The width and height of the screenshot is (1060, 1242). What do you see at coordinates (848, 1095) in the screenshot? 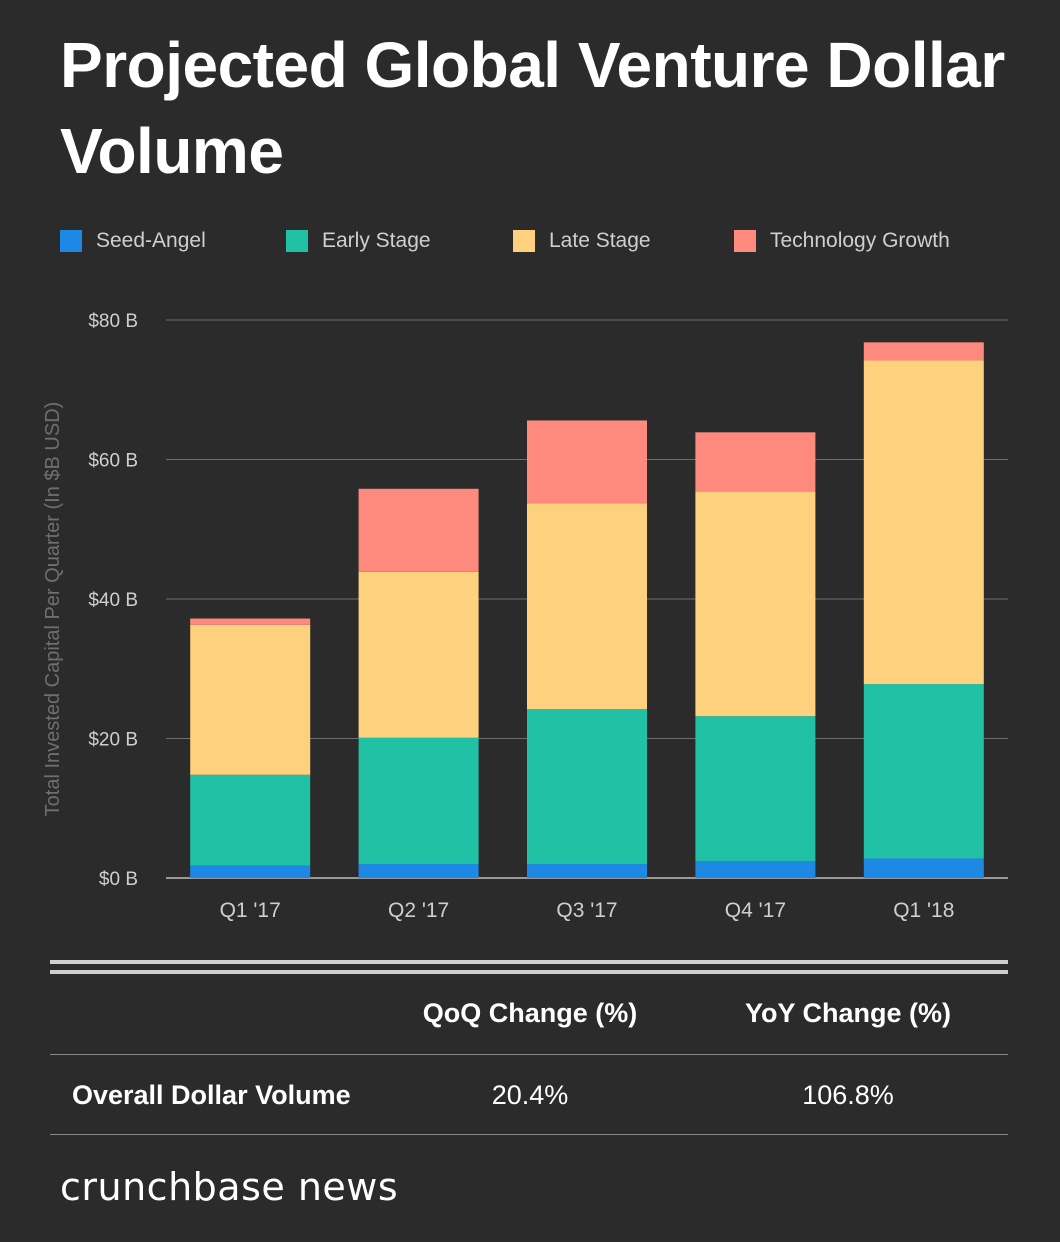
I see `table-cell-yoy: 106.8%` at bounding box center [848, 1095].